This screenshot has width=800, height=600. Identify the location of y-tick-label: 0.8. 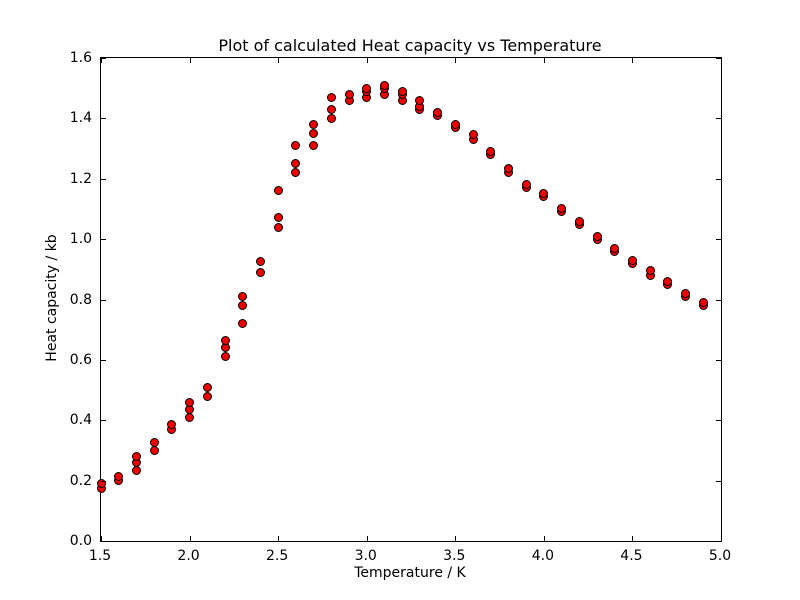
(80, 299).